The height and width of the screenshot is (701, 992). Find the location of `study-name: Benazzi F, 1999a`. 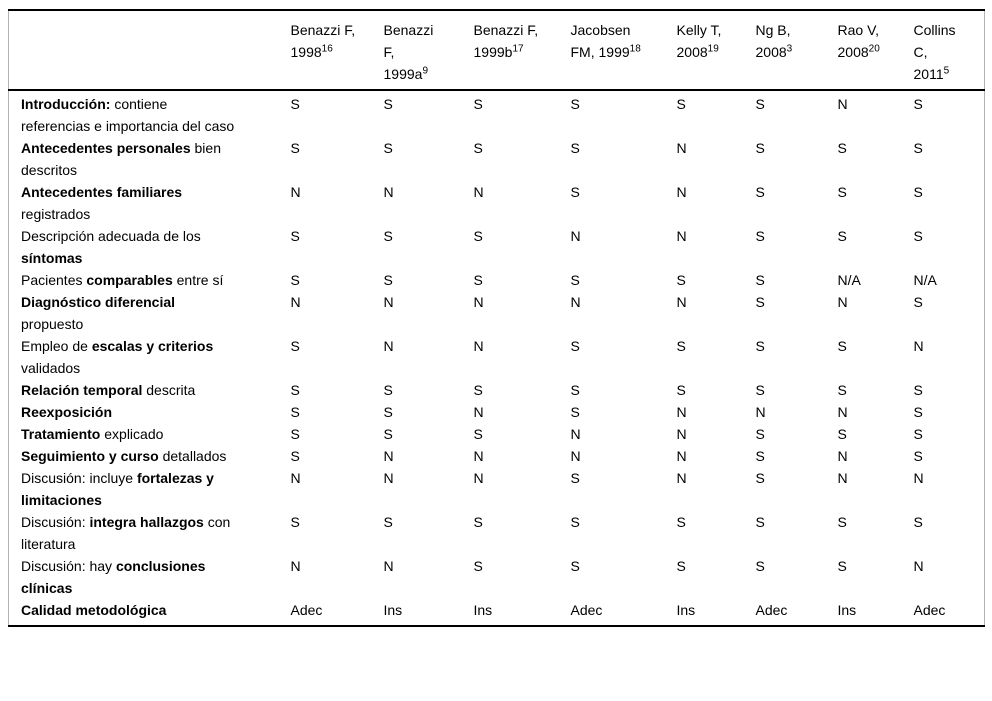

study-name: Benazzi F, 1999a is located at coordinates (408, 52).